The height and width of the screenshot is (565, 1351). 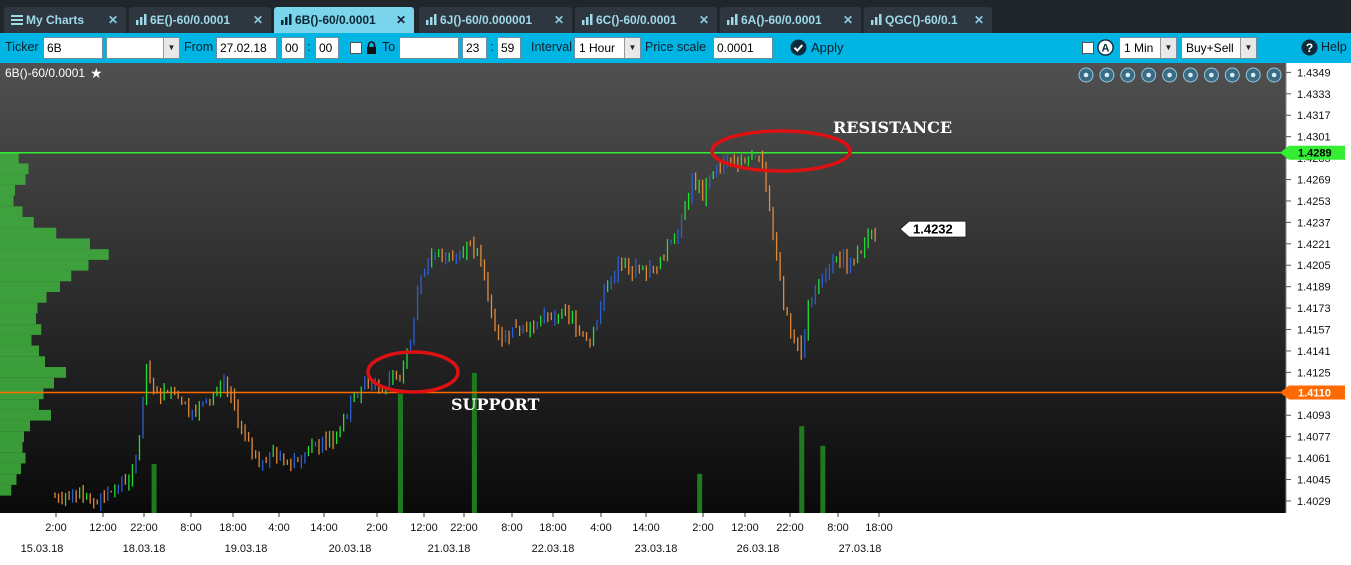 I want to click on price-tick-label: 1.4077, so click(x=1314, y=438).